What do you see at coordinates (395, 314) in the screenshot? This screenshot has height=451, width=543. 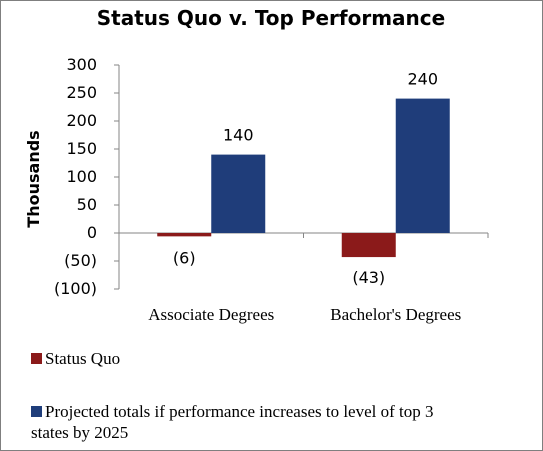 I see `x-category-label: Bachelor's Degrees` at bounding box center [395, 314].